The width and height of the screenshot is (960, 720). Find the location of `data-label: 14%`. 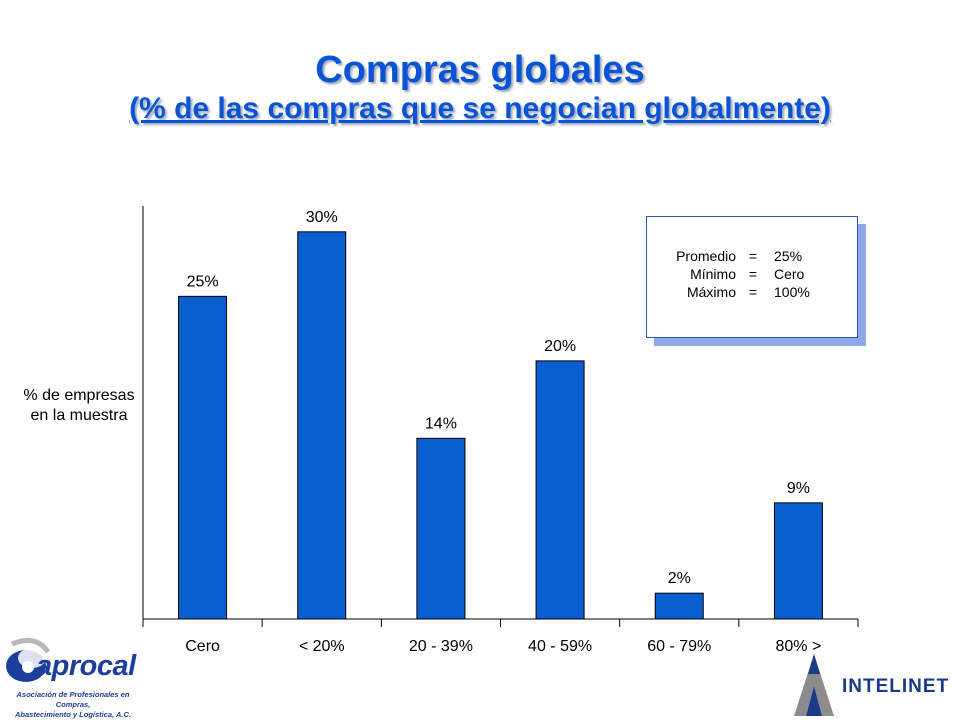

data-label: 14% is located at coordinates (441, 423).